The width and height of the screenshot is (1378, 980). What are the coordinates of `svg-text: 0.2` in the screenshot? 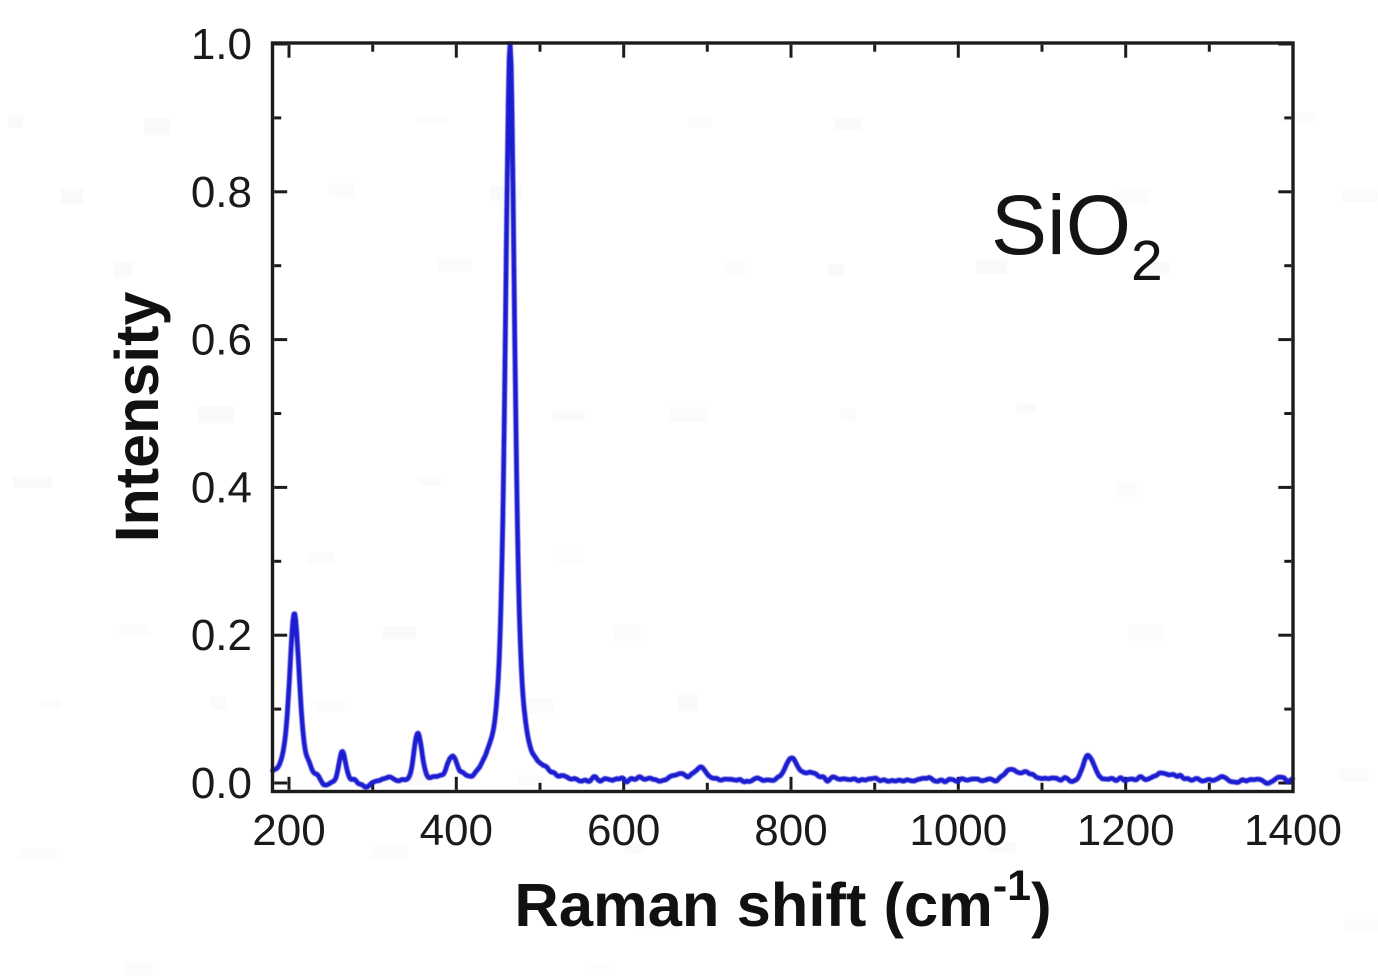 It's located at (221, 635).